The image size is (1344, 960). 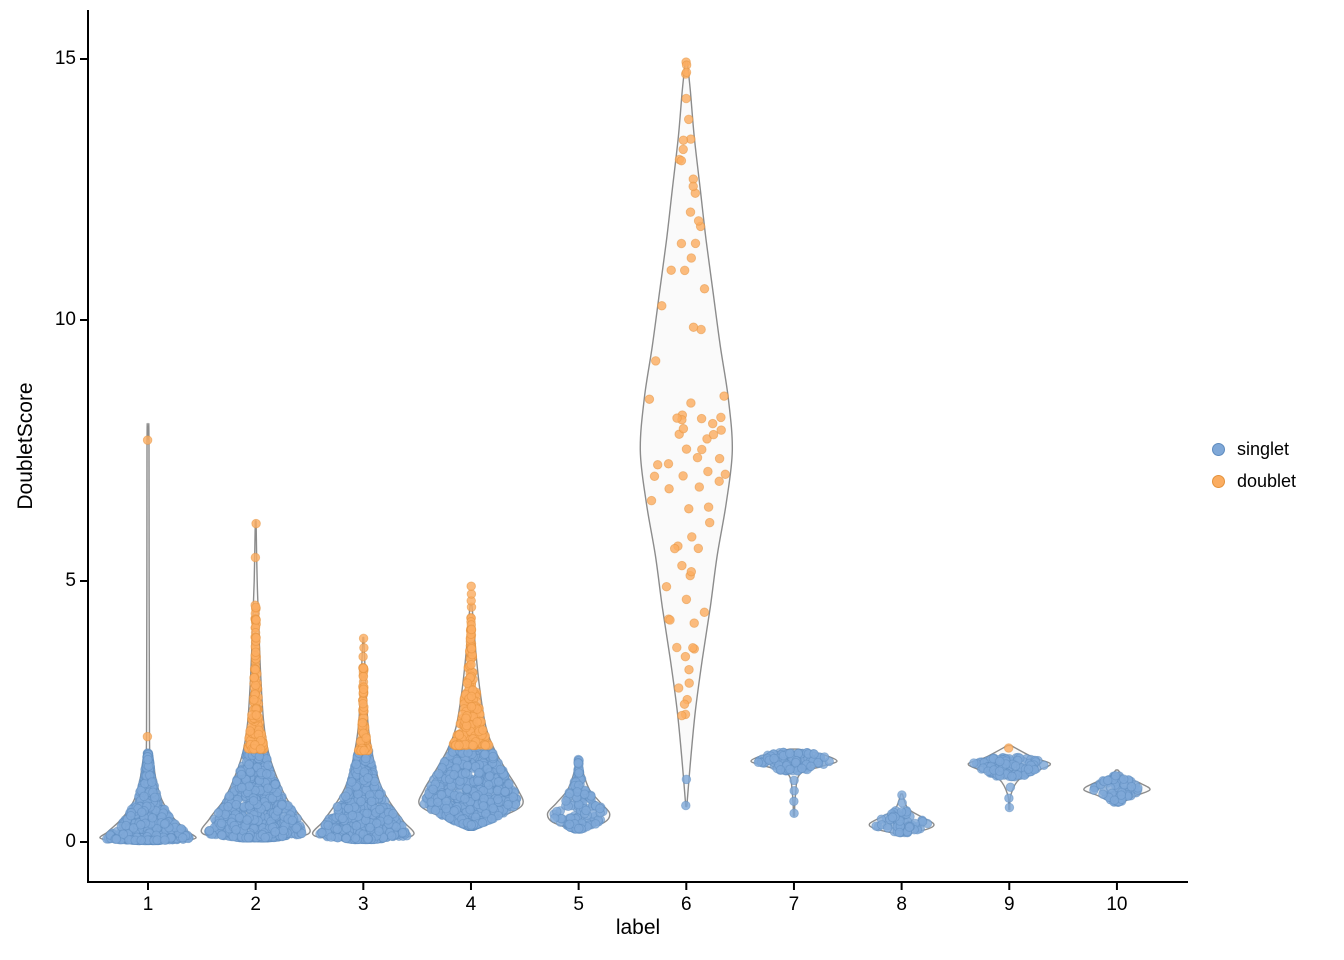 What do you see at coordinates (363, 904) in the screenshot?
I see `x-tick-label: 3` at bounding box center [363, 904].